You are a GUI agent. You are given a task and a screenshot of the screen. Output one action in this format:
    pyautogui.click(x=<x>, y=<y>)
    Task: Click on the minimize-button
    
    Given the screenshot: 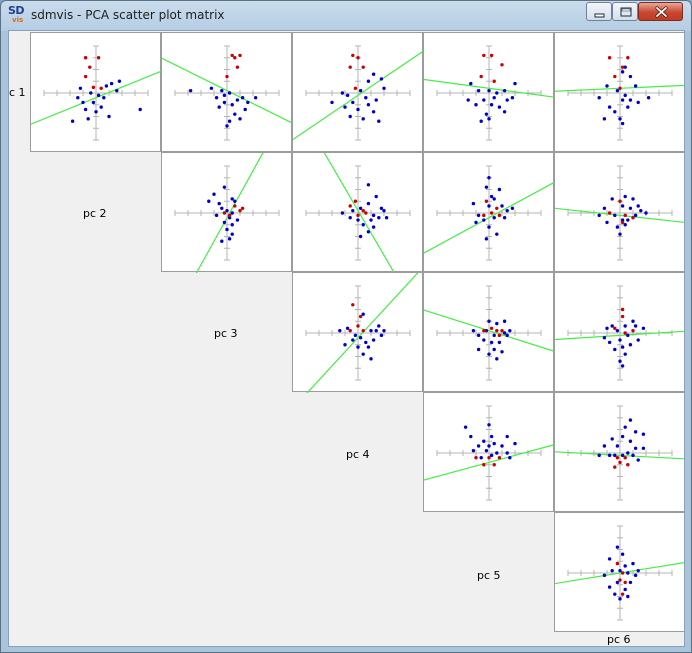 What is the action you would take?
    pyautogui.click(x=599, y=11)
    